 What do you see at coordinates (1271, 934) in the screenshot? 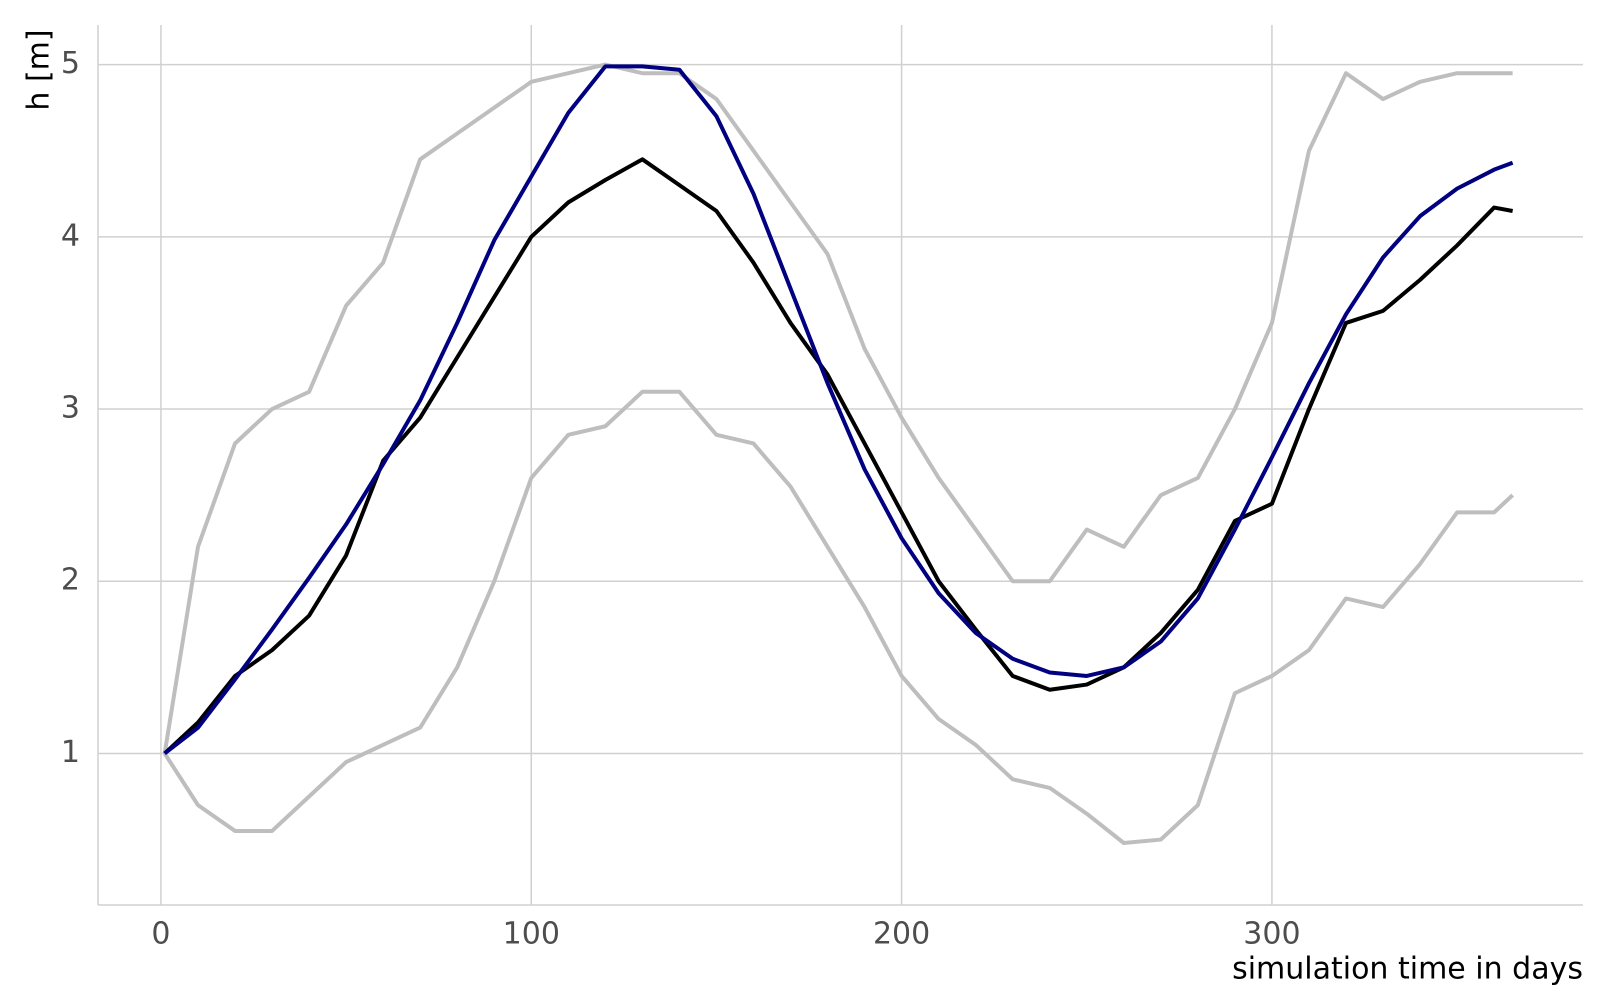
I see `x-tick-label: 300` at bounding box center [1271, 934].